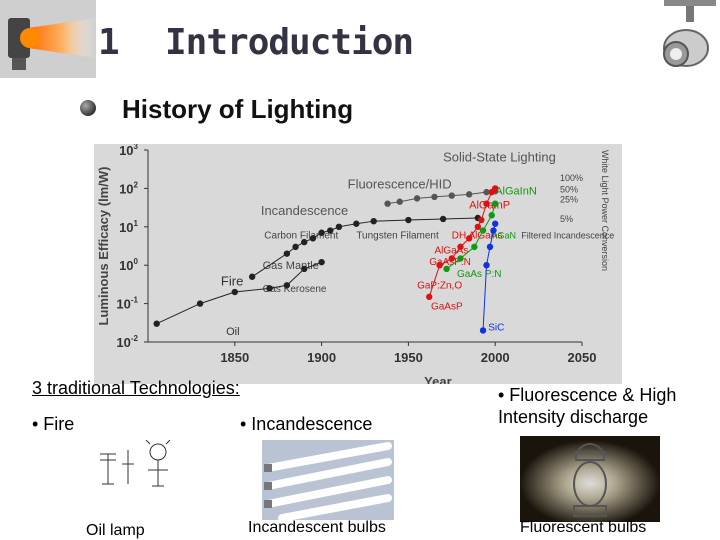  Describe the element at coordinates (289, 42) in the screenshot. I see `page-title: Introduction` at that location.